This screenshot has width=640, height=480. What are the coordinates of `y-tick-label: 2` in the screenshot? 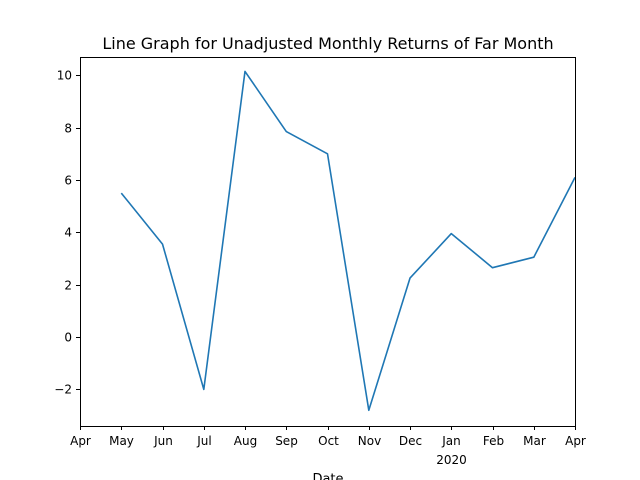 It's located at (68, 286).